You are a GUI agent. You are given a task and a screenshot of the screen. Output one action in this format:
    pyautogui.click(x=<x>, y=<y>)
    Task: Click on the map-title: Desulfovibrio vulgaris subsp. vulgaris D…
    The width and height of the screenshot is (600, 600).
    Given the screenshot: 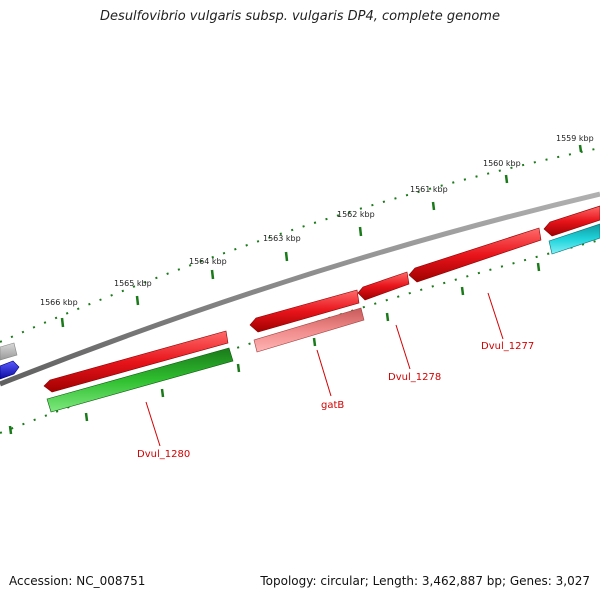 What is the action you would take?
    pyautogui.click(x=300, y=16)
    